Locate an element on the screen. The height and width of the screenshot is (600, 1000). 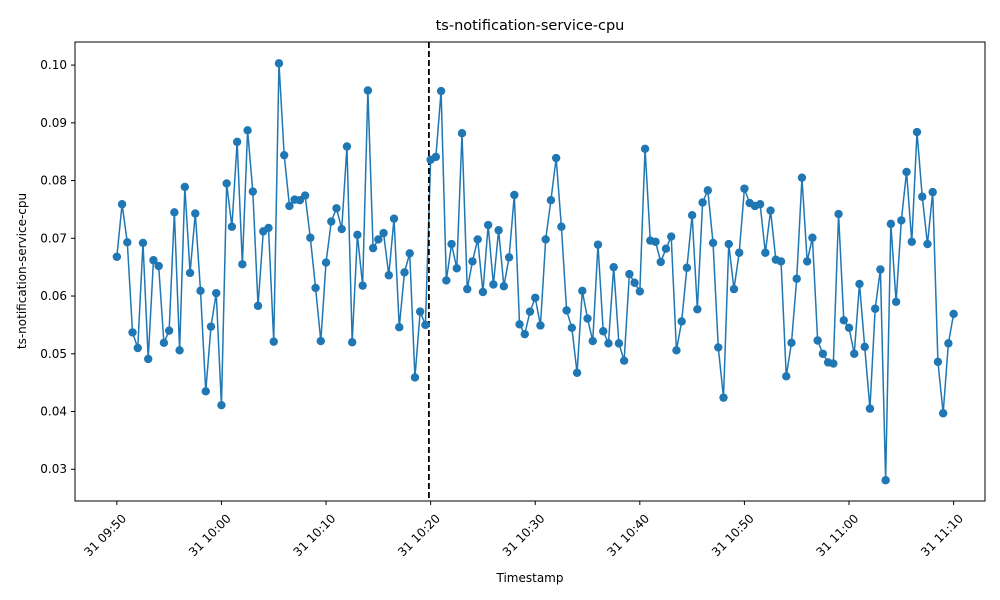
x-tick-label: 31 09:50 is located at coordinates (105, 535).